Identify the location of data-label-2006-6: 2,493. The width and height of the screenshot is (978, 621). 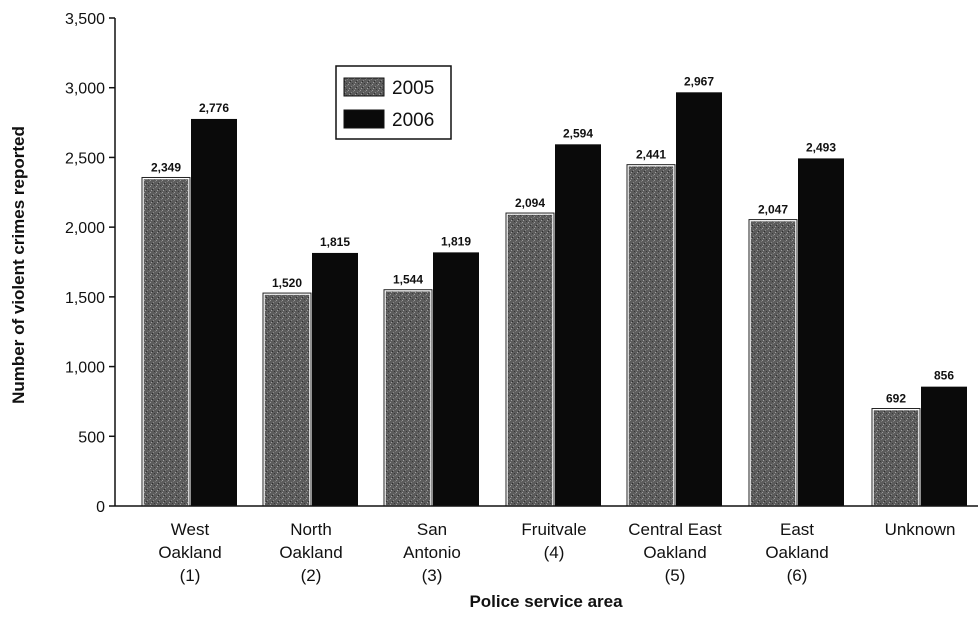
(821, 147).